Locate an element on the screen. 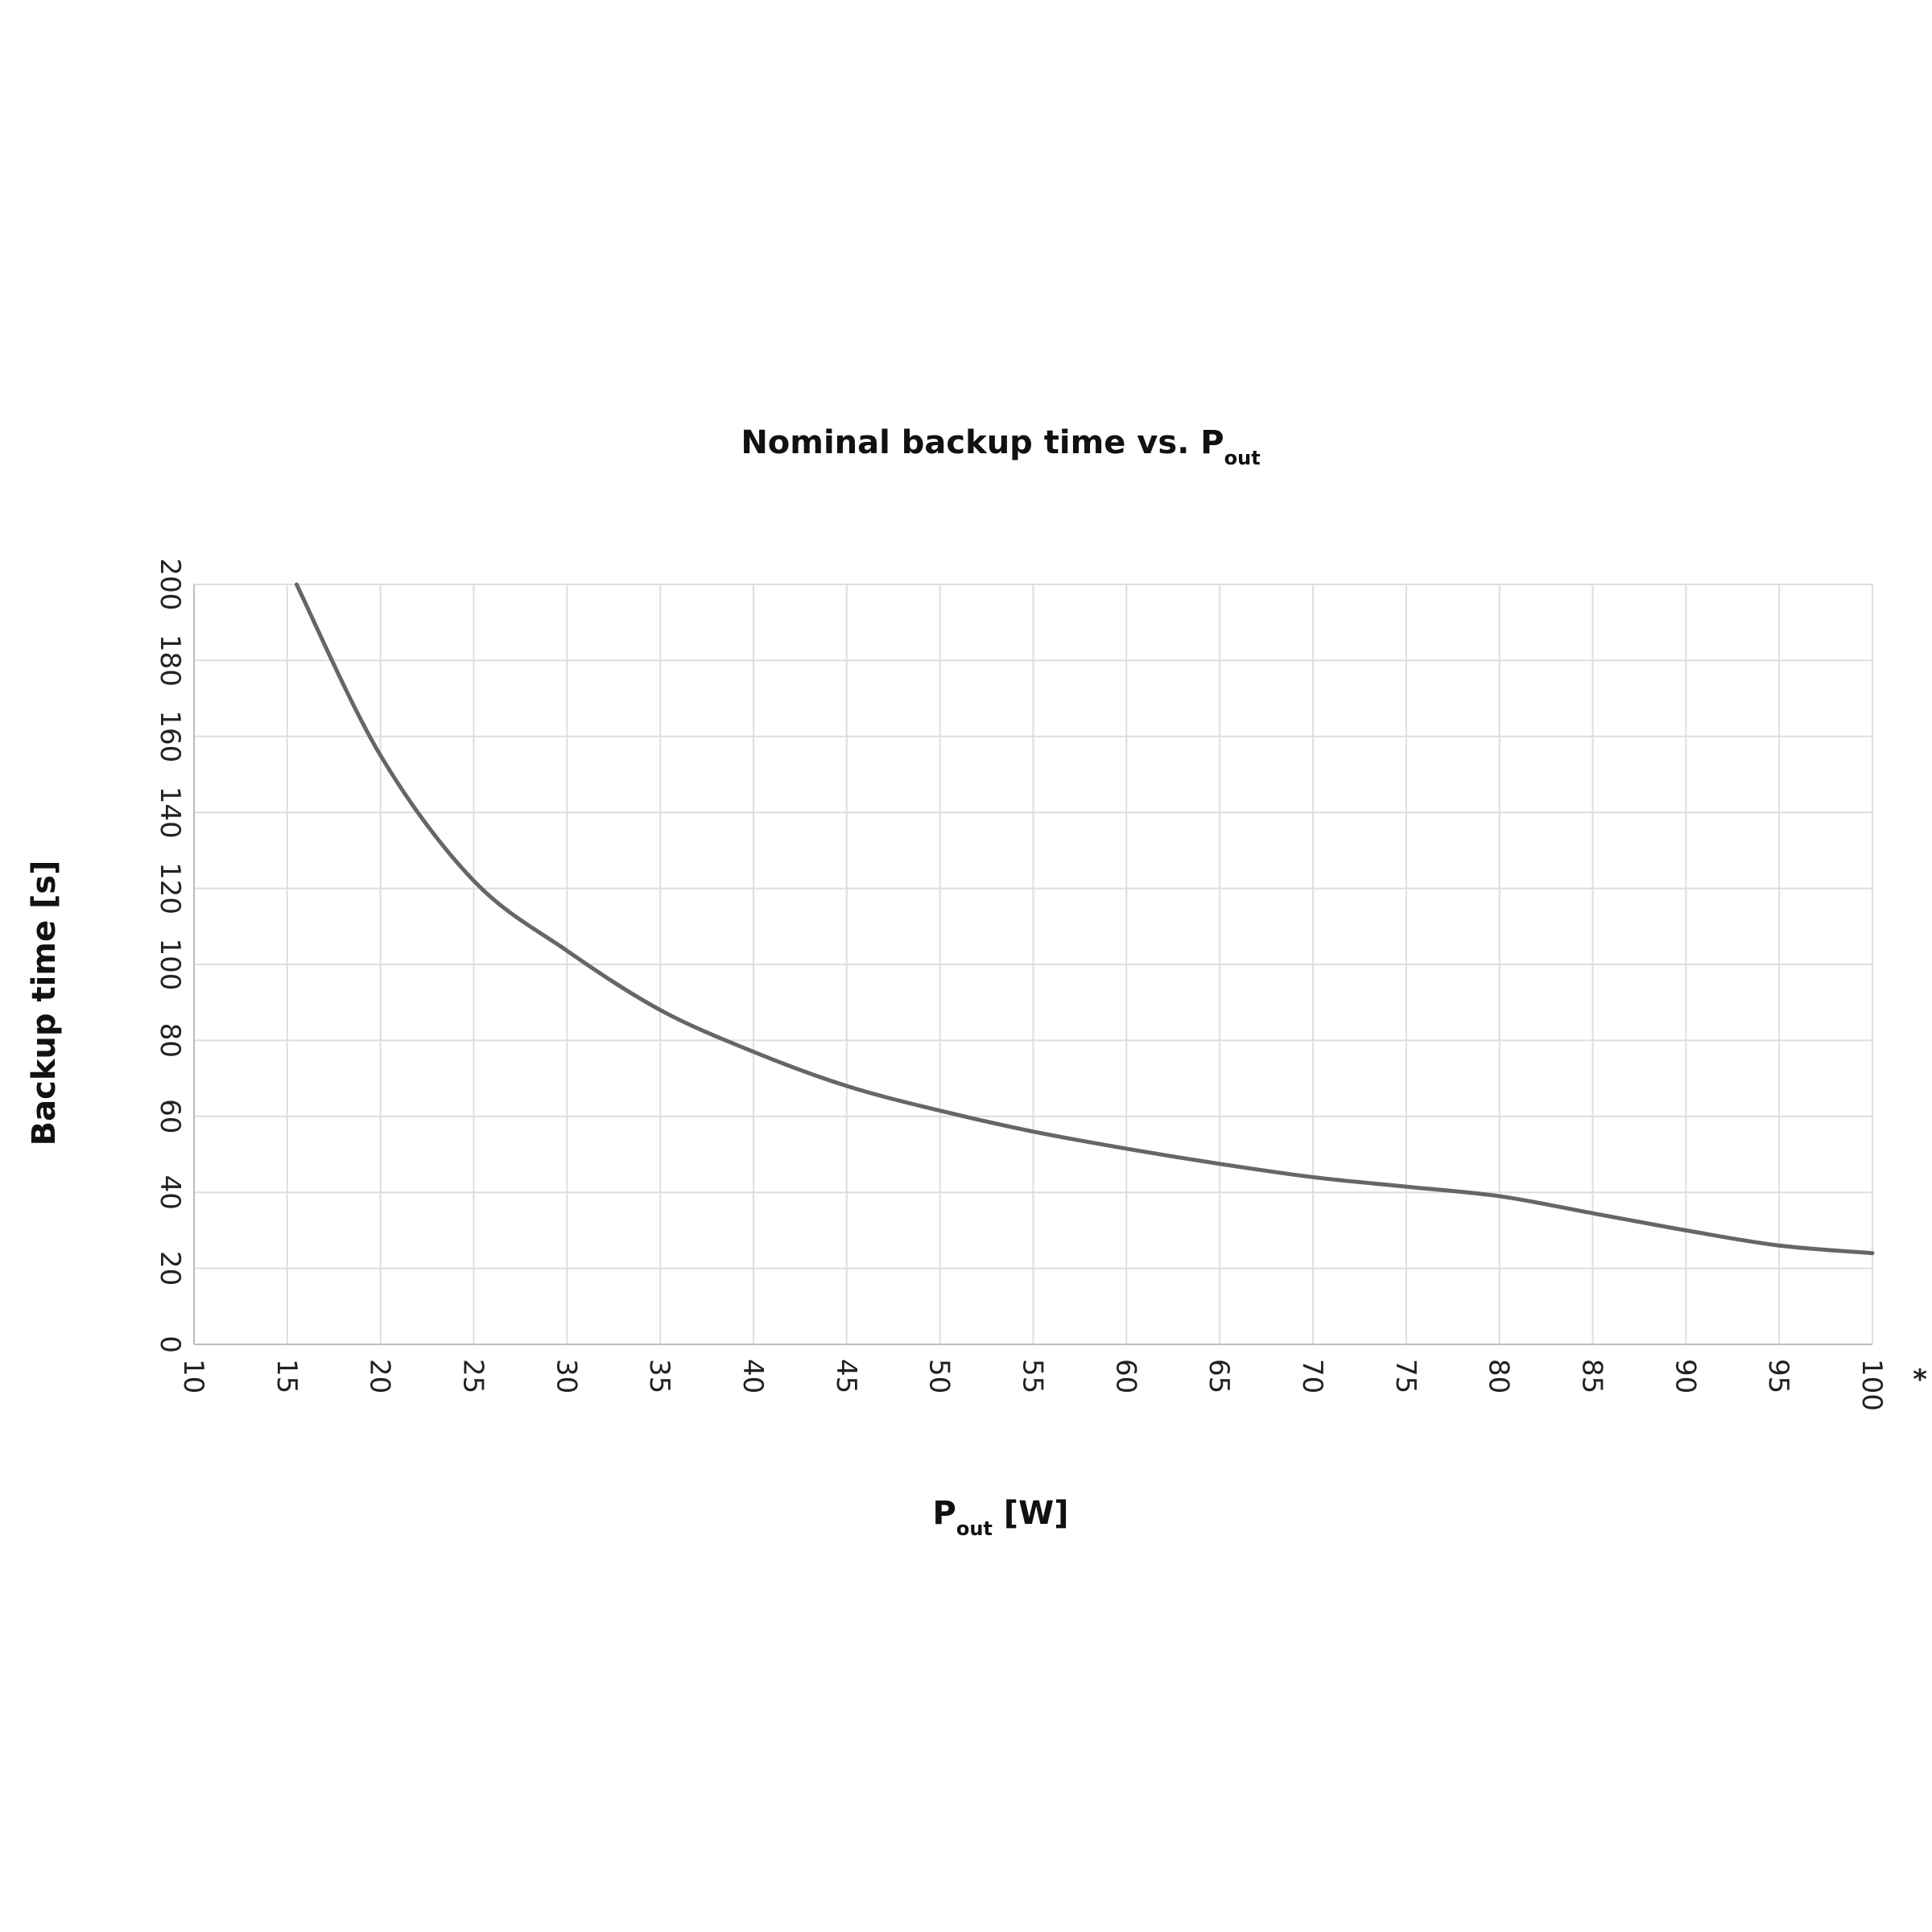 The width and height of the screenshot is (1932, 1932). x-label-subscript: out is located at coordinates (974, 1528).